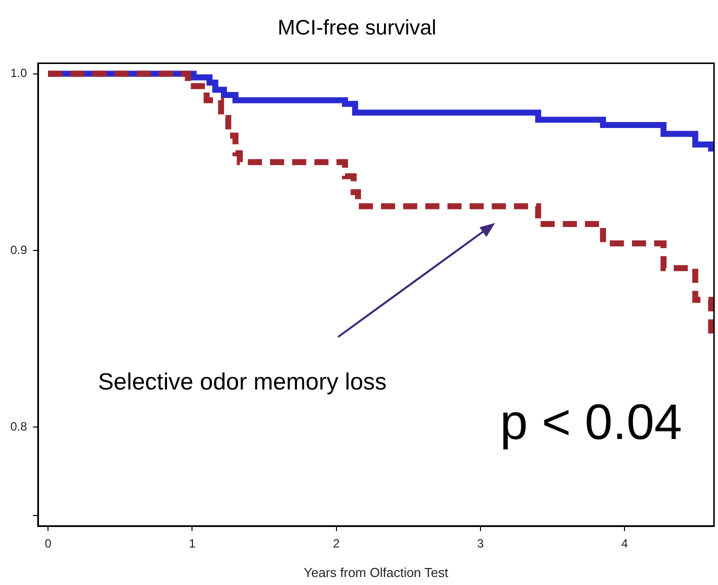 The image size is (718, 585). Describe the element at coordinates (48, 543) in the screenshot. I see `x-tick-label: 0` at that location.